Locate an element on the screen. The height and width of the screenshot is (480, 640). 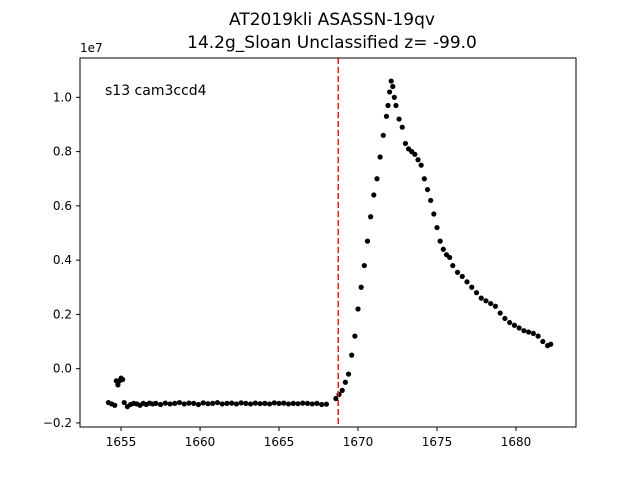
y-tick-label: 1.0 is located at coordinates (62, 97).